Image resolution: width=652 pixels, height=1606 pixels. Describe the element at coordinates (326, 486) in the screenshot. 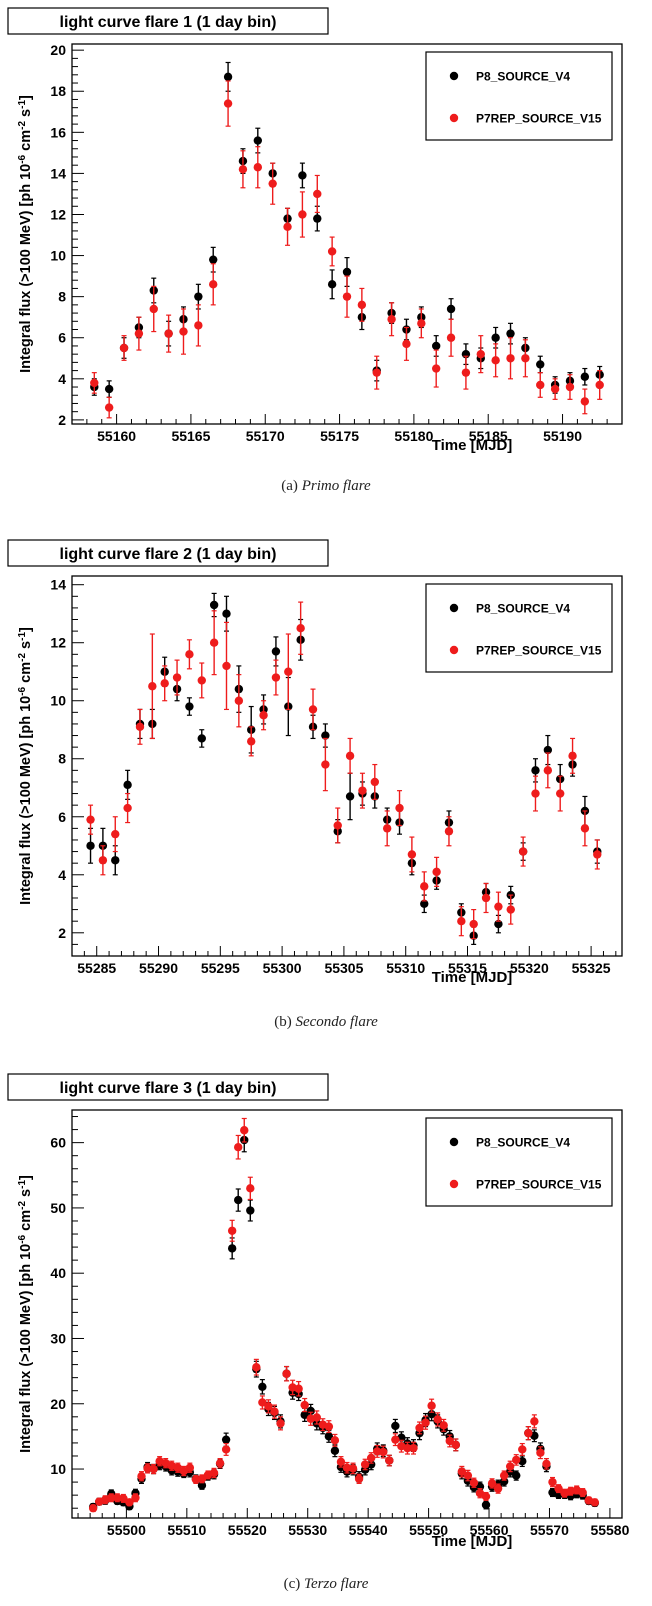

I see `caption-1: (a) Primo flare` at that location.